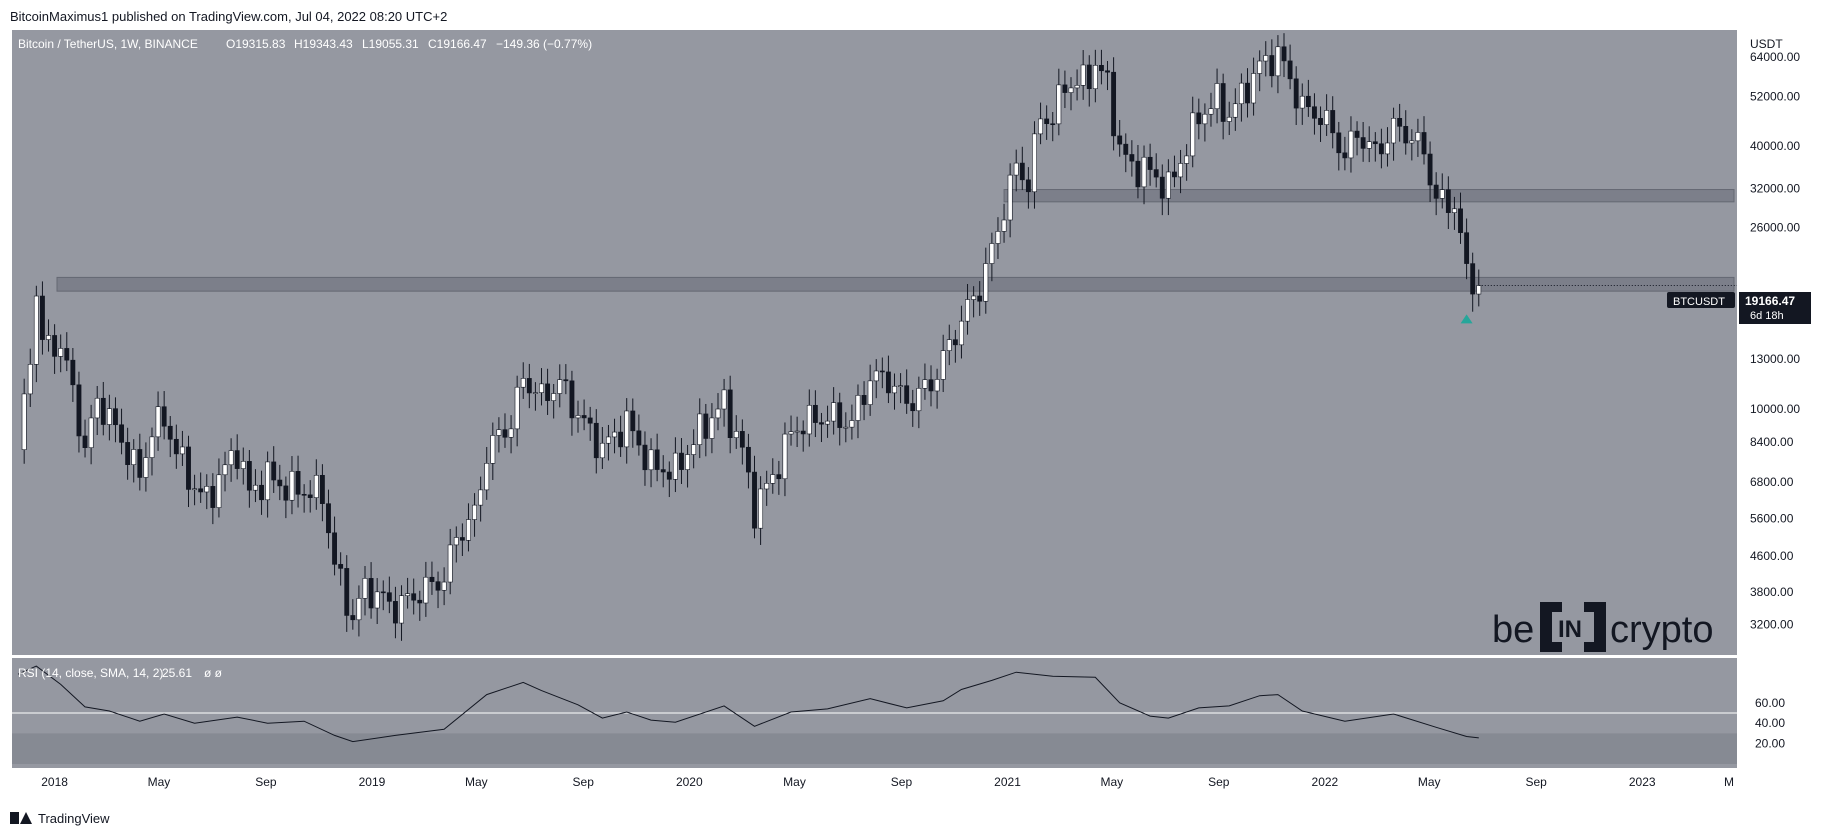 The image size is (1824, 836). Describe the element at coordinates (1369, 196) in the screenshot. I see `support-zone` at that location.